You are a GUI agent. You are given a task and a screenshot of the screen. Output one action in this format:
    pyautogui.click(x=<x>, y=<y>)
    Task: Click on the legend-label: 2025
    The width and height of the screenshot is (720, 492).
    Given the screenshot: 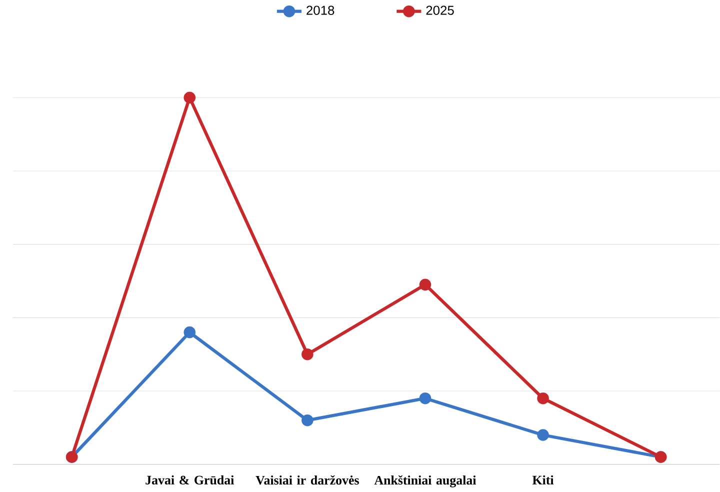 What is the action you would take?
    pyautogui.click(x=440, y=10)
    